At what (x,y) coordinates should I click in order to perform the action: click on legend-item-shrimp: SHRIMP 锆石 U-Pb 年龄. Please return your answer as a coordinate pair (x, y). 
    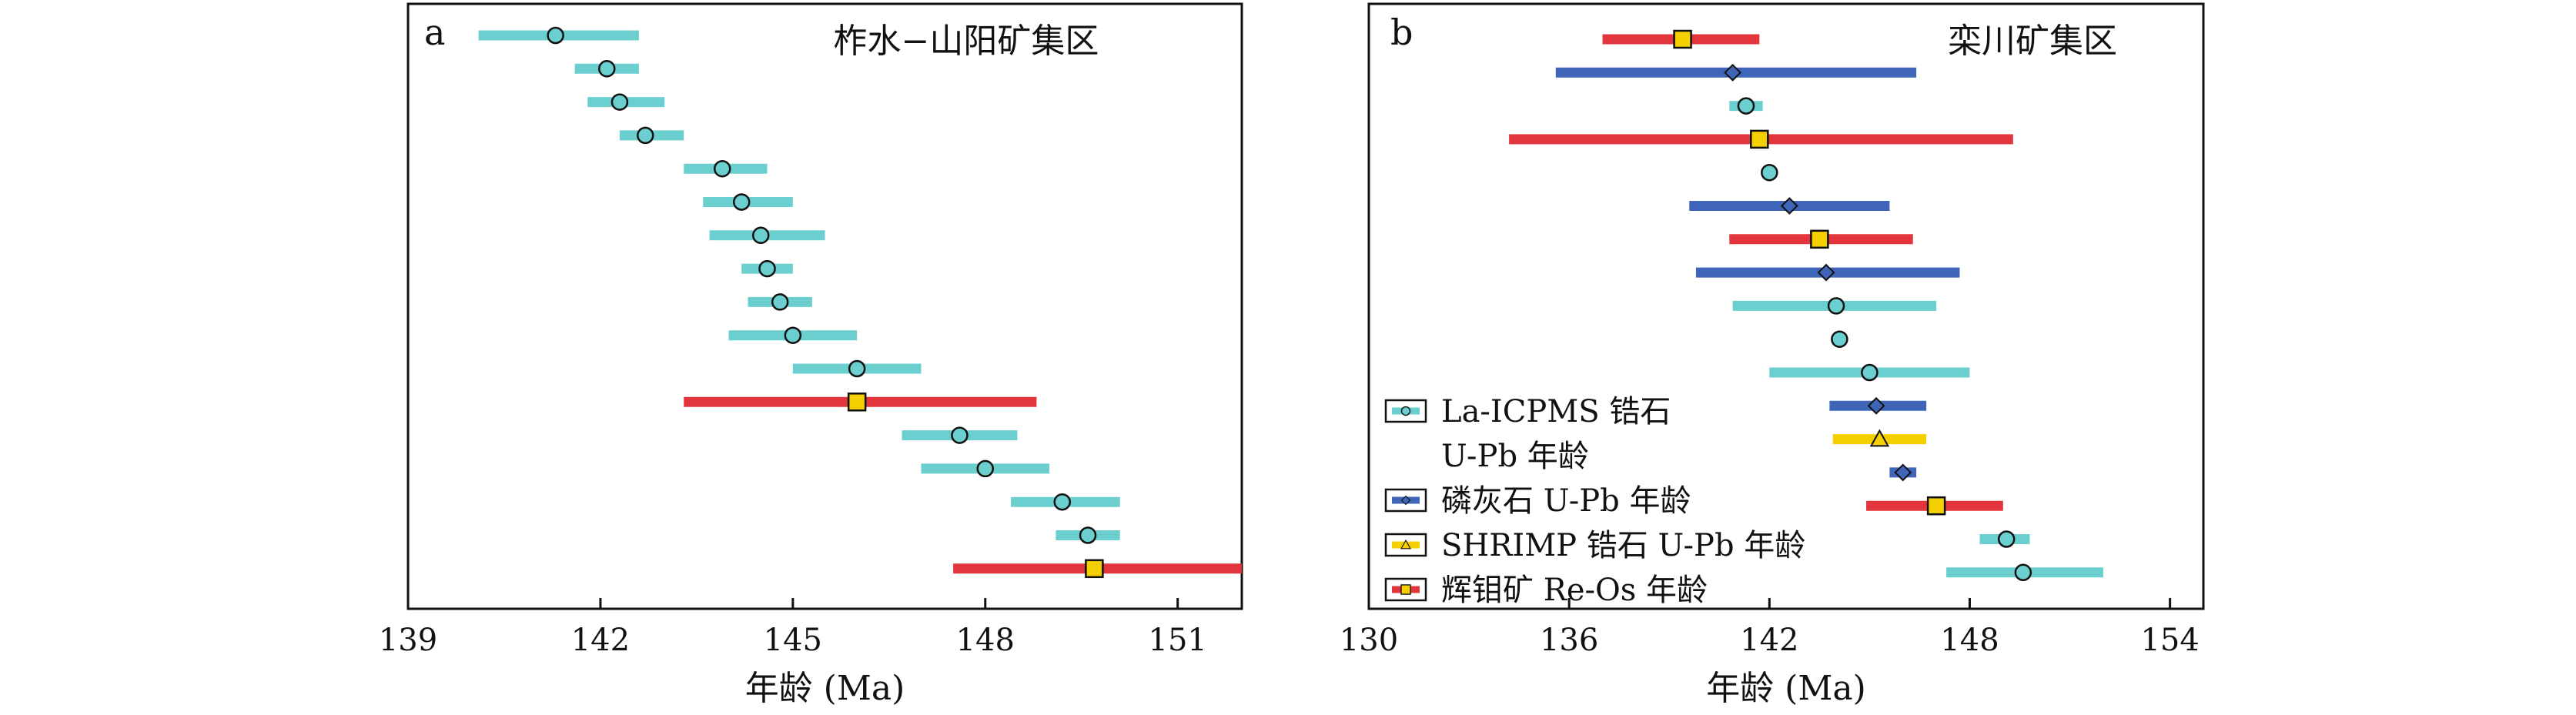
    Looking at the image, I should click on (1594, 545).